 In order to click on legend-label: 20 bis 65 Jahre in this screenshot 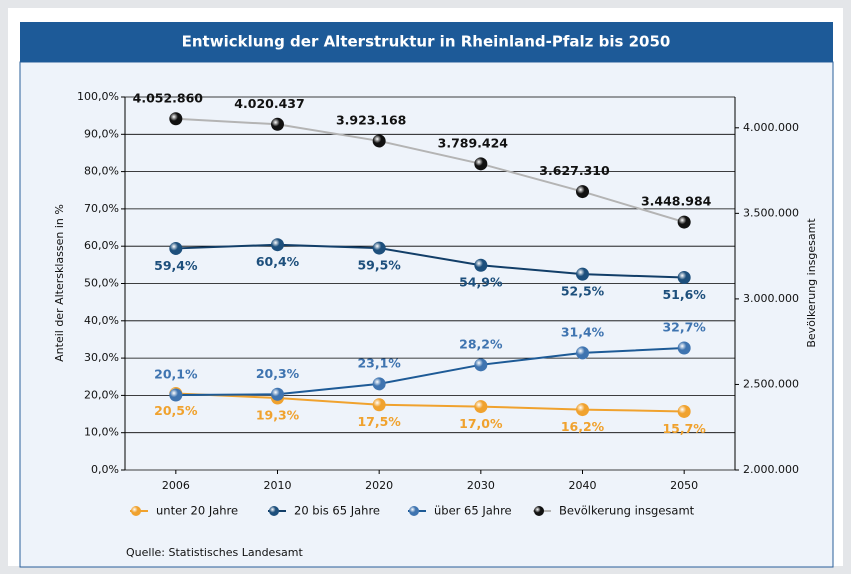, I will do `click(337, 511)`.